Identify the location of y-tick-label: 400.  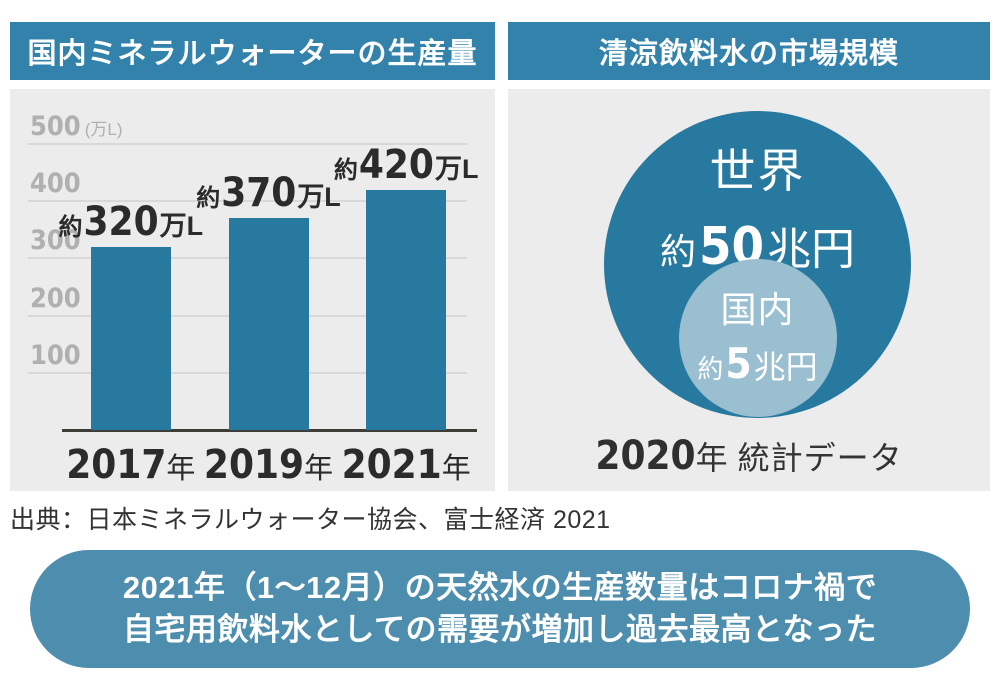
(55, 183).